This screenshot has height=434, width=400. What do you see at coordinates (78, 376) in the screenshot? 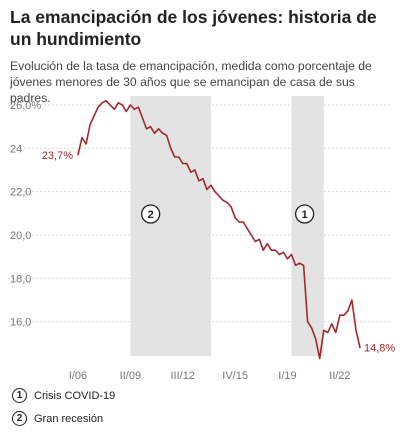
I see `x-tick-label: I/06` at bounding box center [78, 376].